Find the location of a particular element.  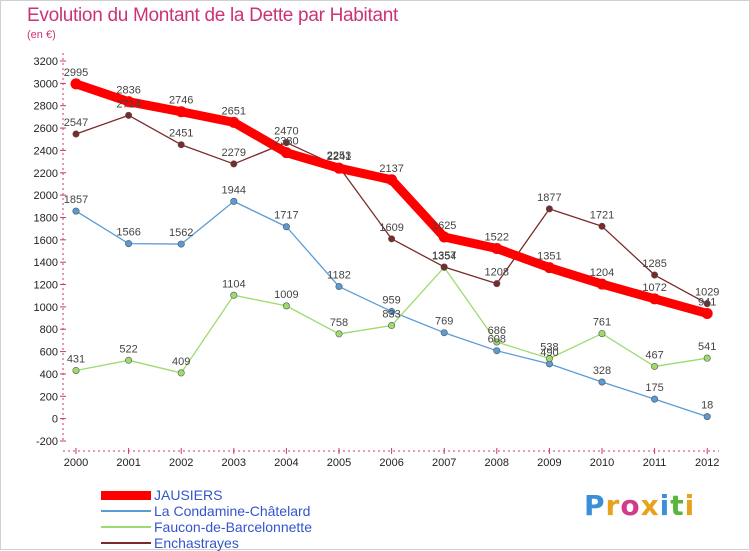

data-label-enchastrayes: 2714 is located at coordinates (128, 104).